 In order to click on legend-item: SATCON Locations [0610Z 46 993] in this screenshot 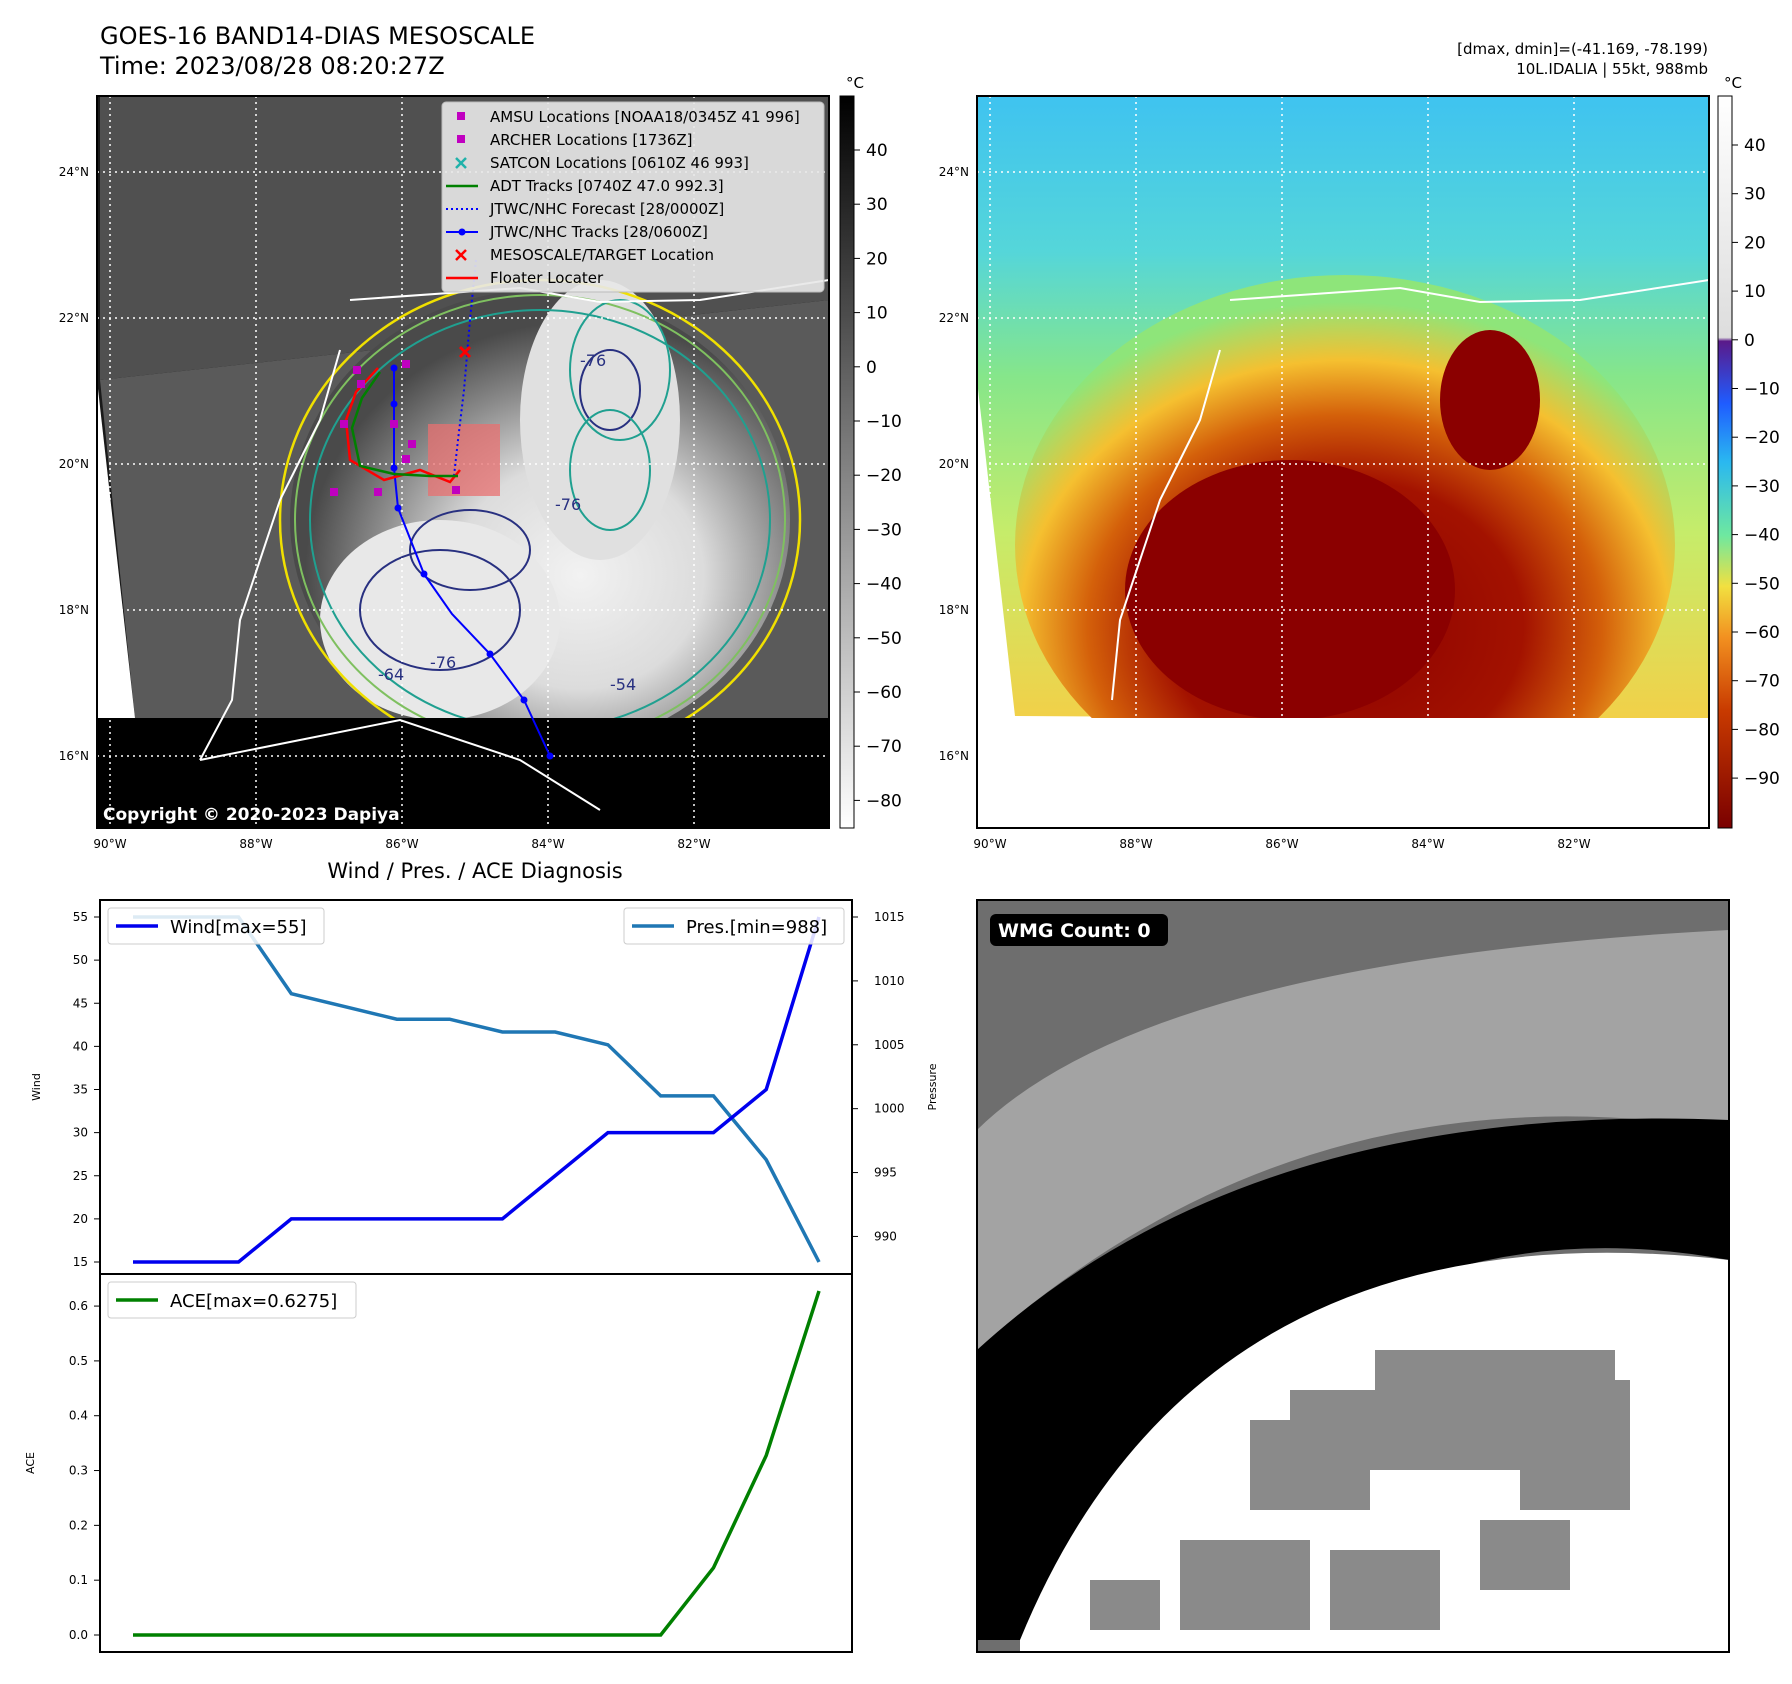, I will do `click(602, 163)`.